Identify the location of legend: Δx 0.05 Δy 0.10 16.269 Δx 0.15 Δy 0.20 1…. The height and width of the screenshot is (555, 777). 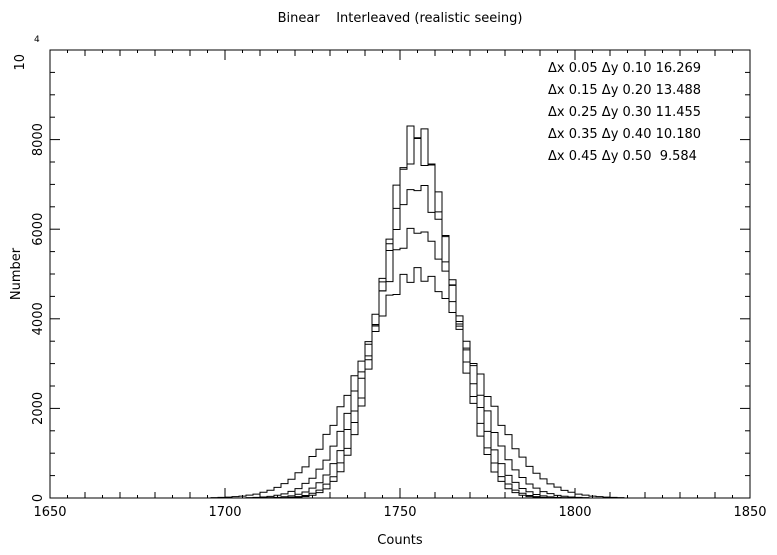
(624, 112).